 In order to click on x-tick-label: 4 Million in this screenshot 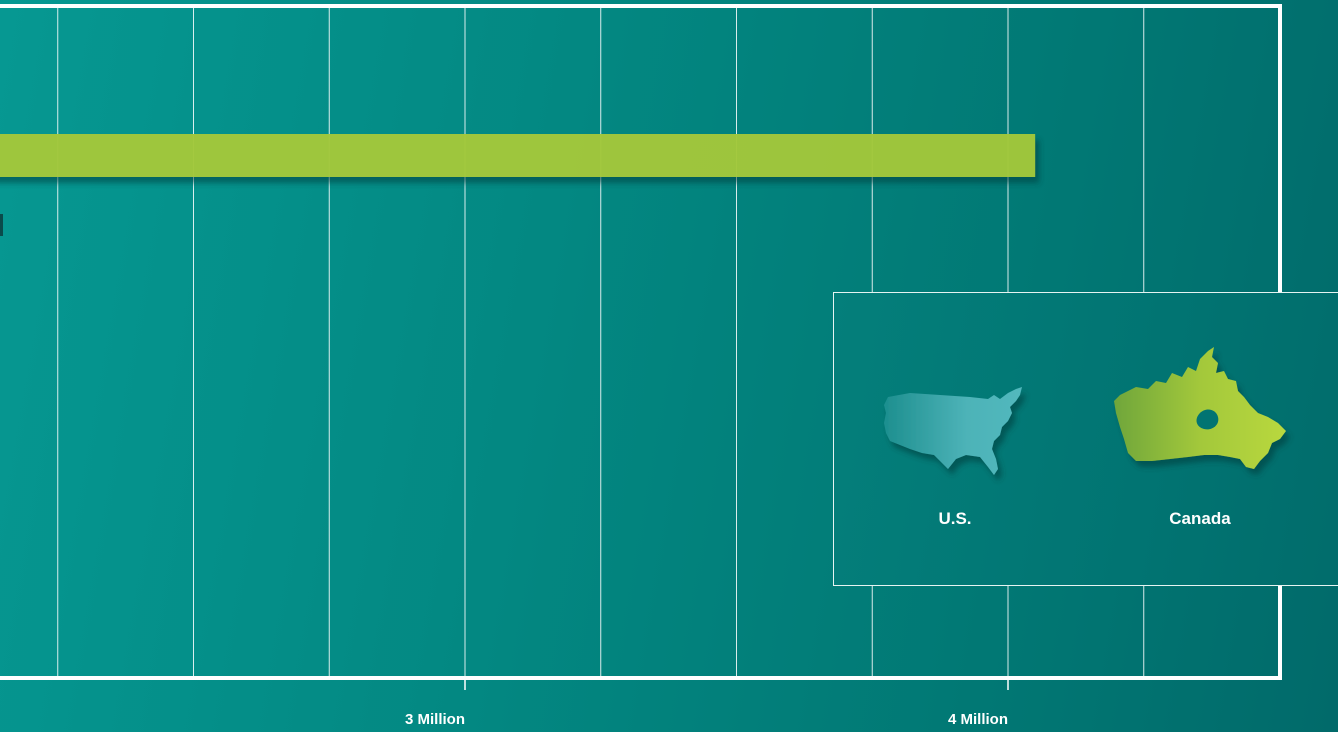, I will do `click(978, 719)`.